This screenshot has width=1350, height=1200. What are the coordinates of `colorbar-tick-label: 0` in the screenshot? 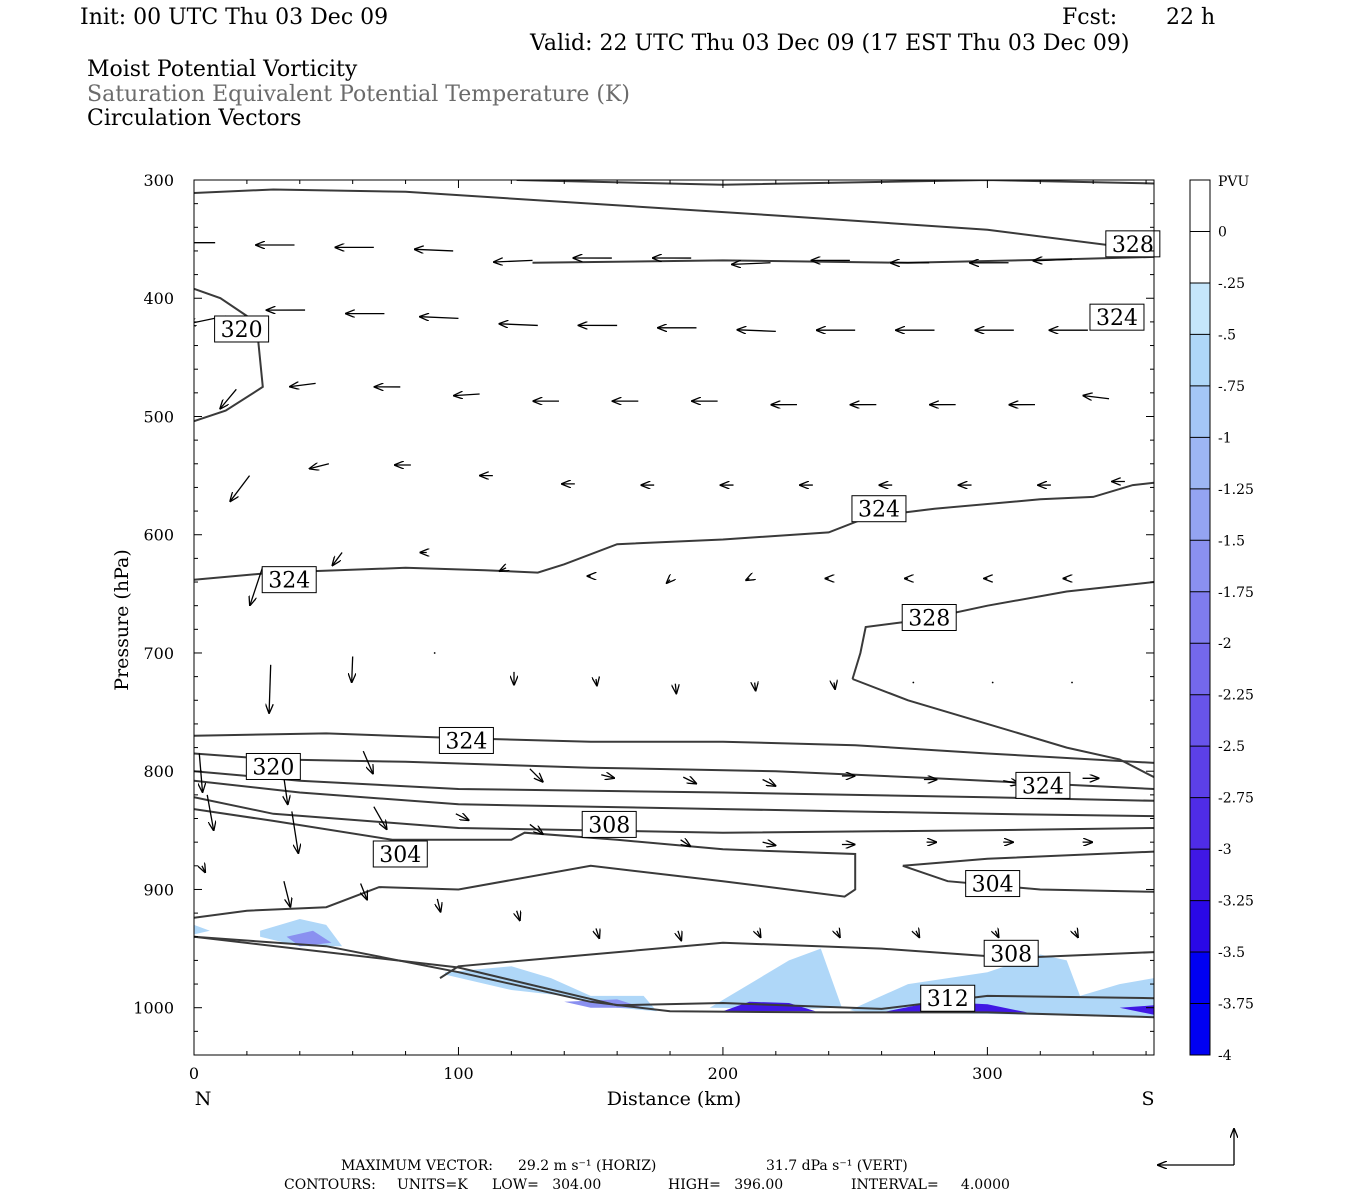 It's located at (1222, 232).